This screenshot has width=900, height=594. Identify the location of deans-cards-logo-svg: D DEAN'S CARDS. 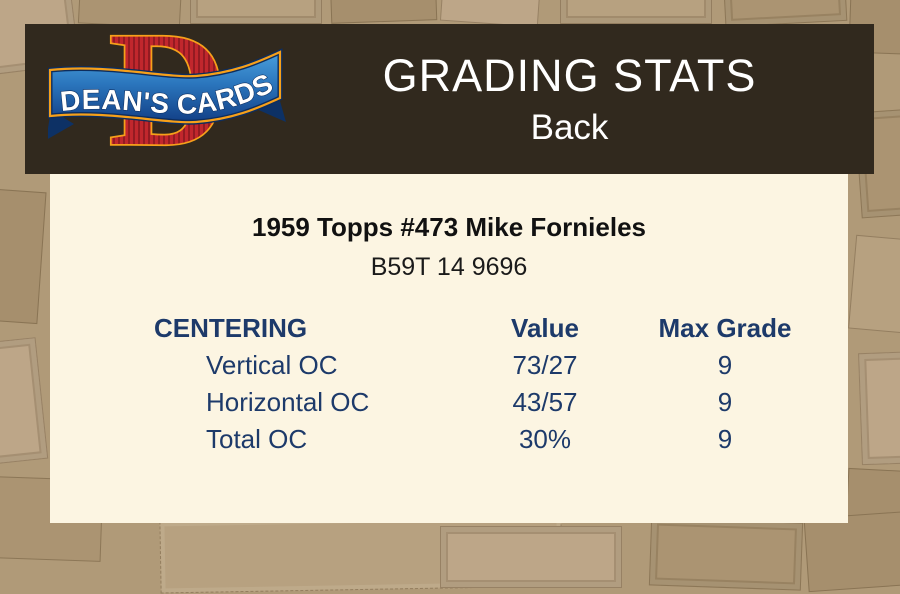
(166, 91).